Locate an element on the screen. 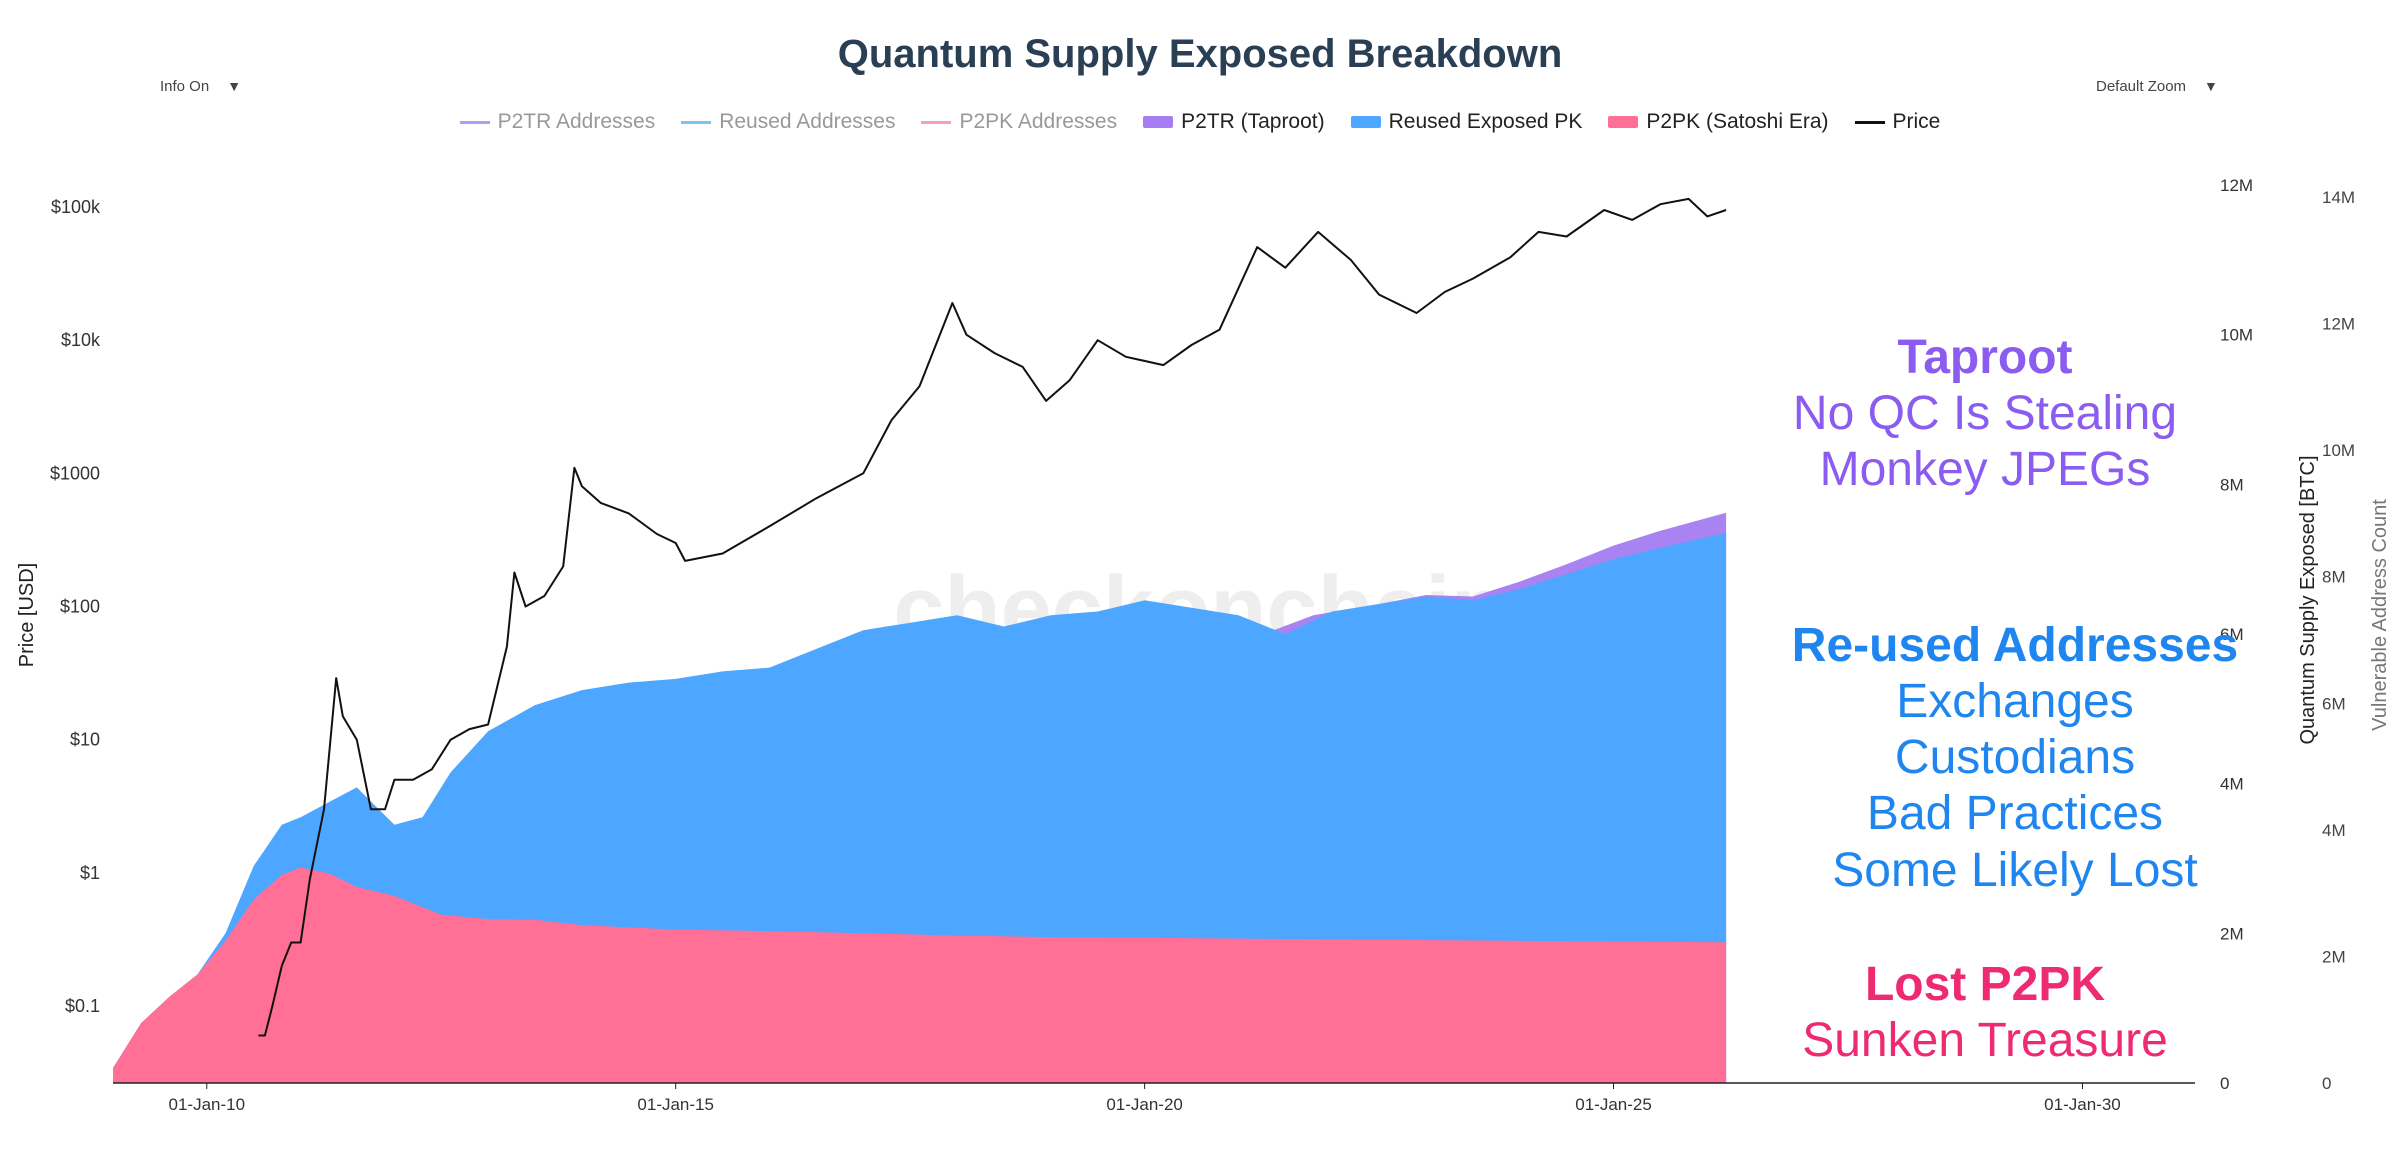 This screenshot has height=1166, width=2400. legend-label: P2PK (Satoshi Era) is located at coordinates (1737, 121).